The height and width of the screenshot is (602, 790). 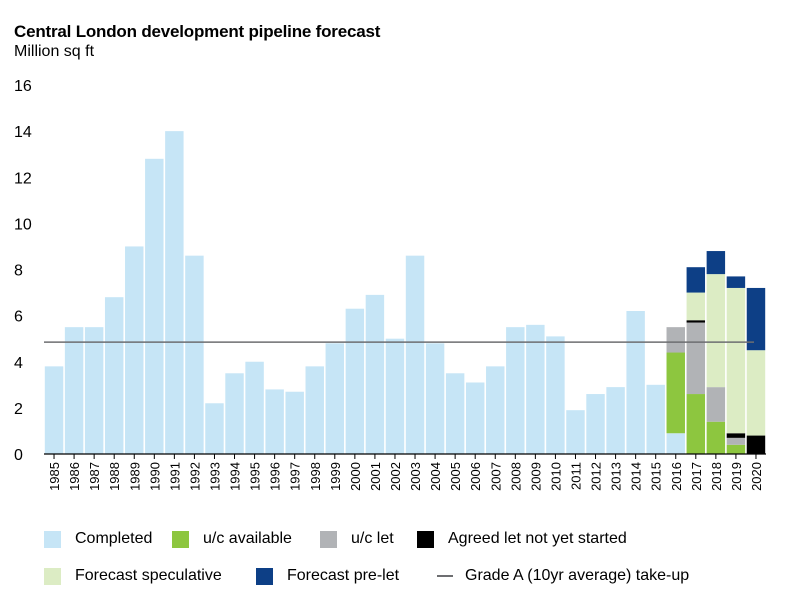 I want to click on bar-u-c-available-2019, so click(x=736, y=449).